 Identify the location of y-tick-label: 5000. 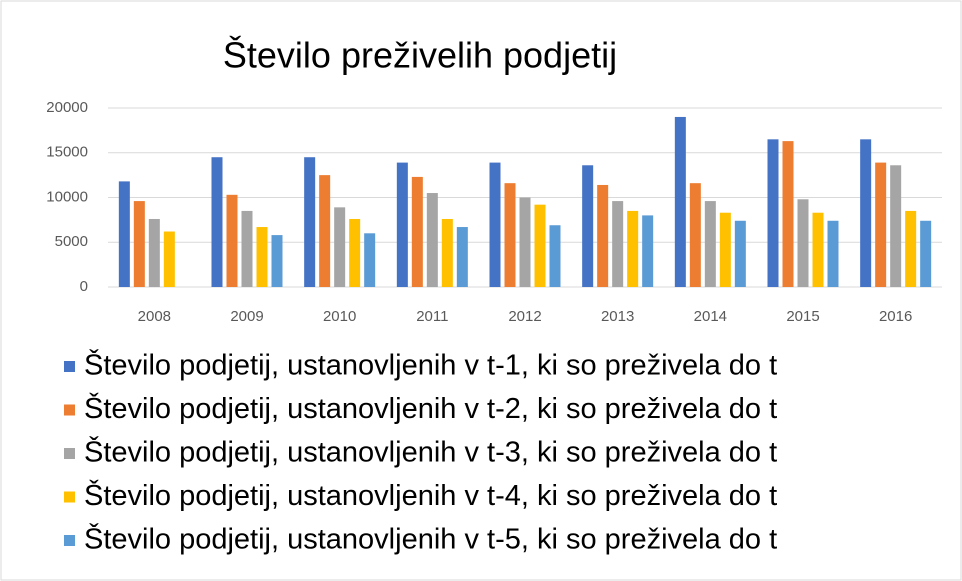
(71, 241).